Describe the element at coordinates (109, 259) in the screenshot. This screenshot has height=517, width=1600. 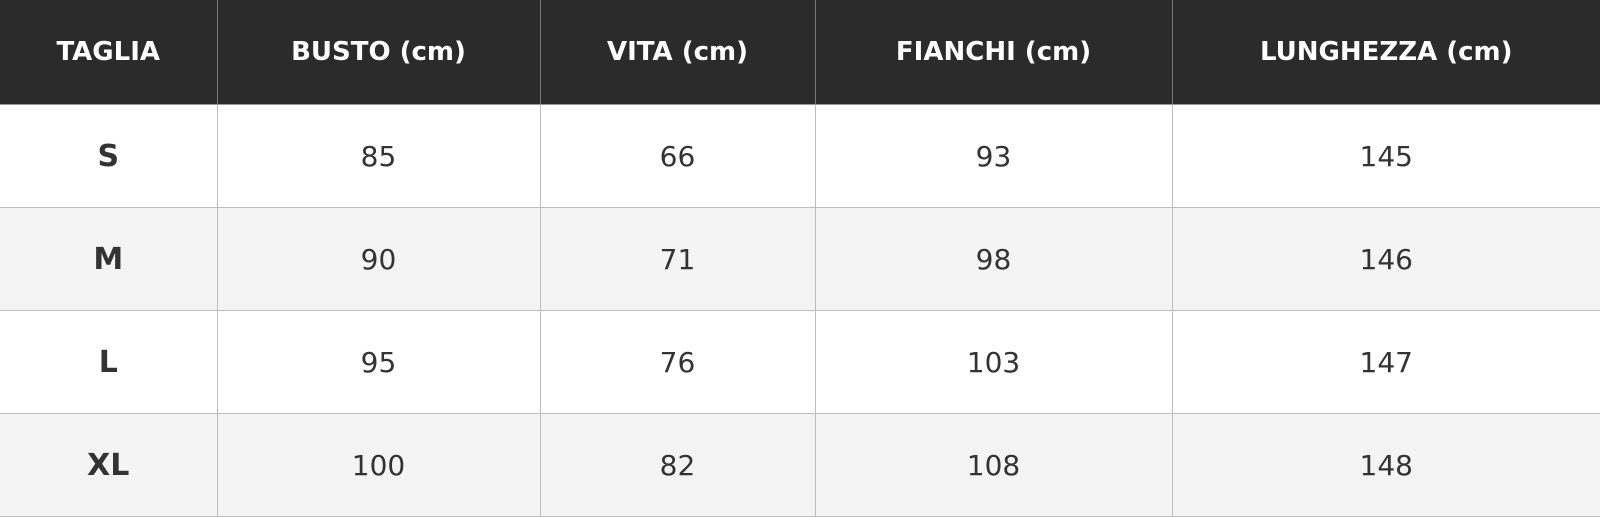
I see `size-cell: M` at that location.